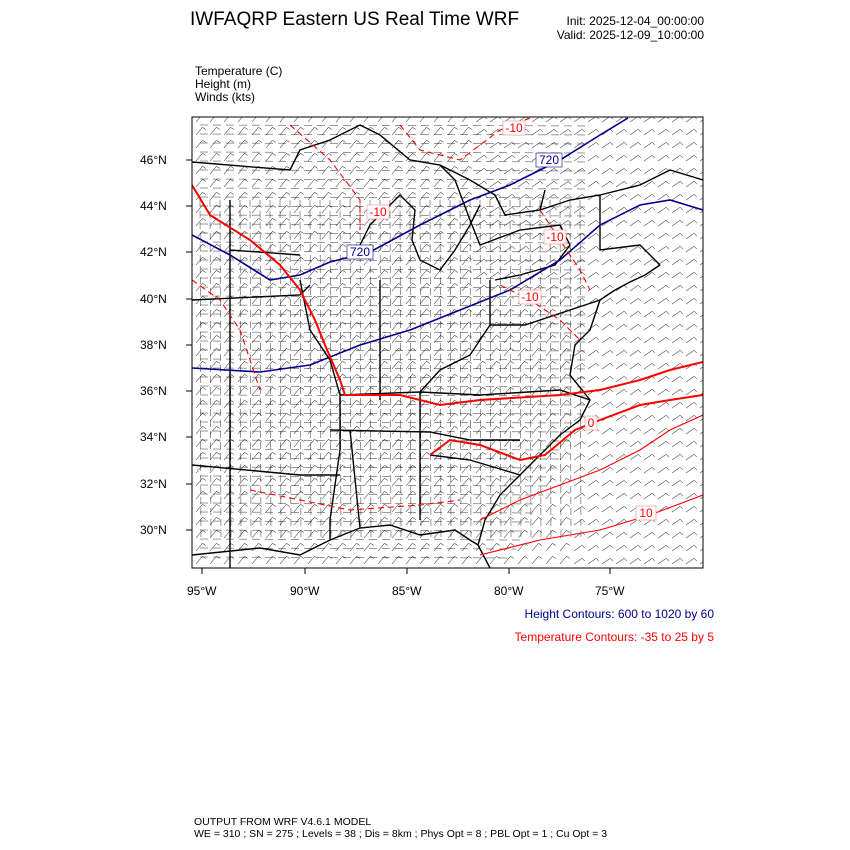  What do you see at coordinates (614, 637) in the screenshot?
I see `temperature-contour-legend: Temperature Contours: -35 to 25 by 5` at bounding box center [614, 637].